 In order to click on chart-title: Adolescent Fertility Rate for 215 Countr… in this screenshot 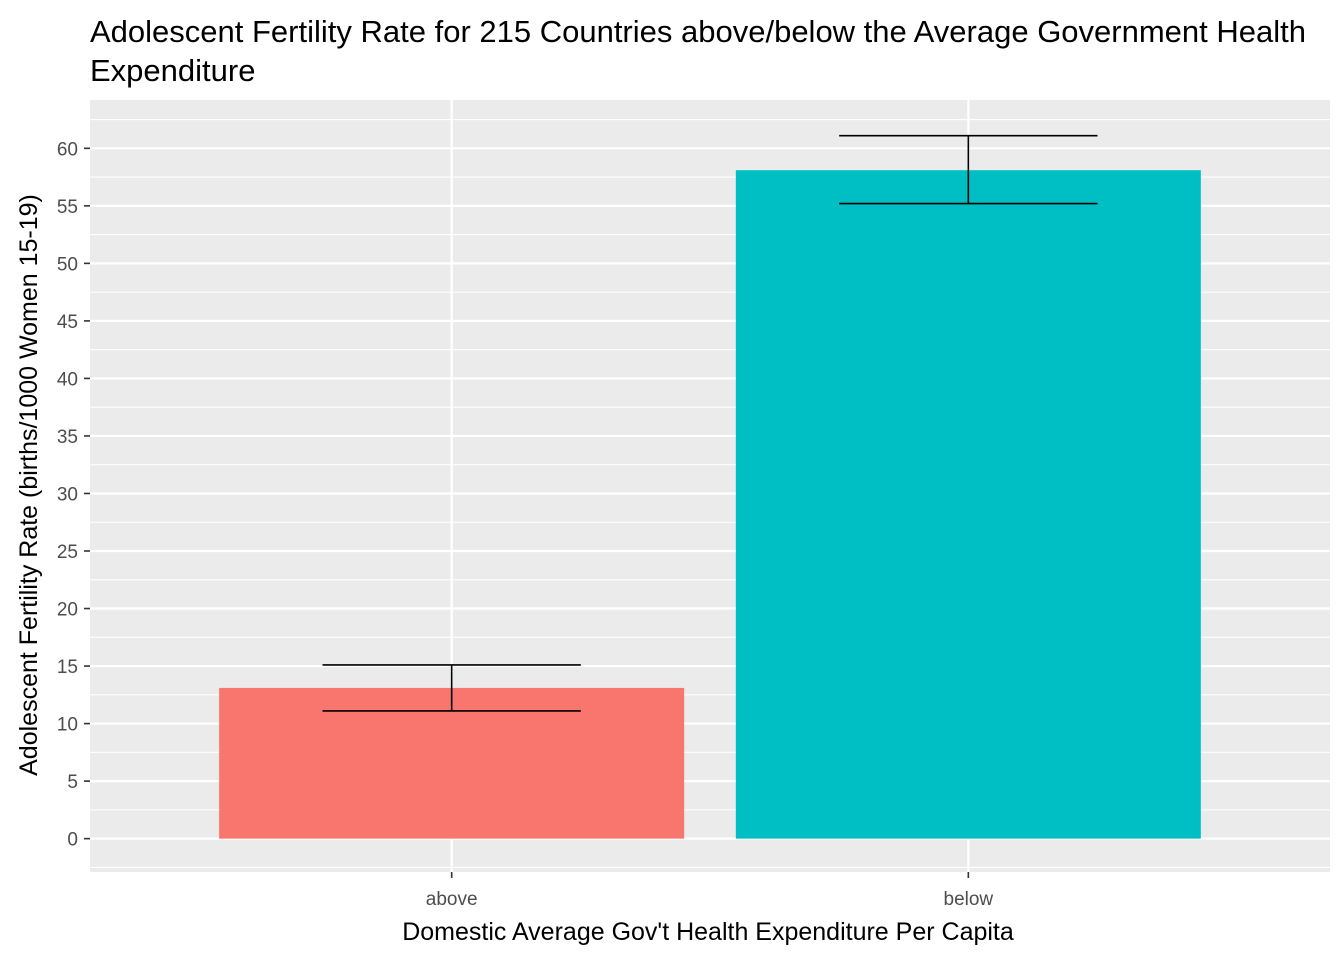, I will do `click(698, 51)`.